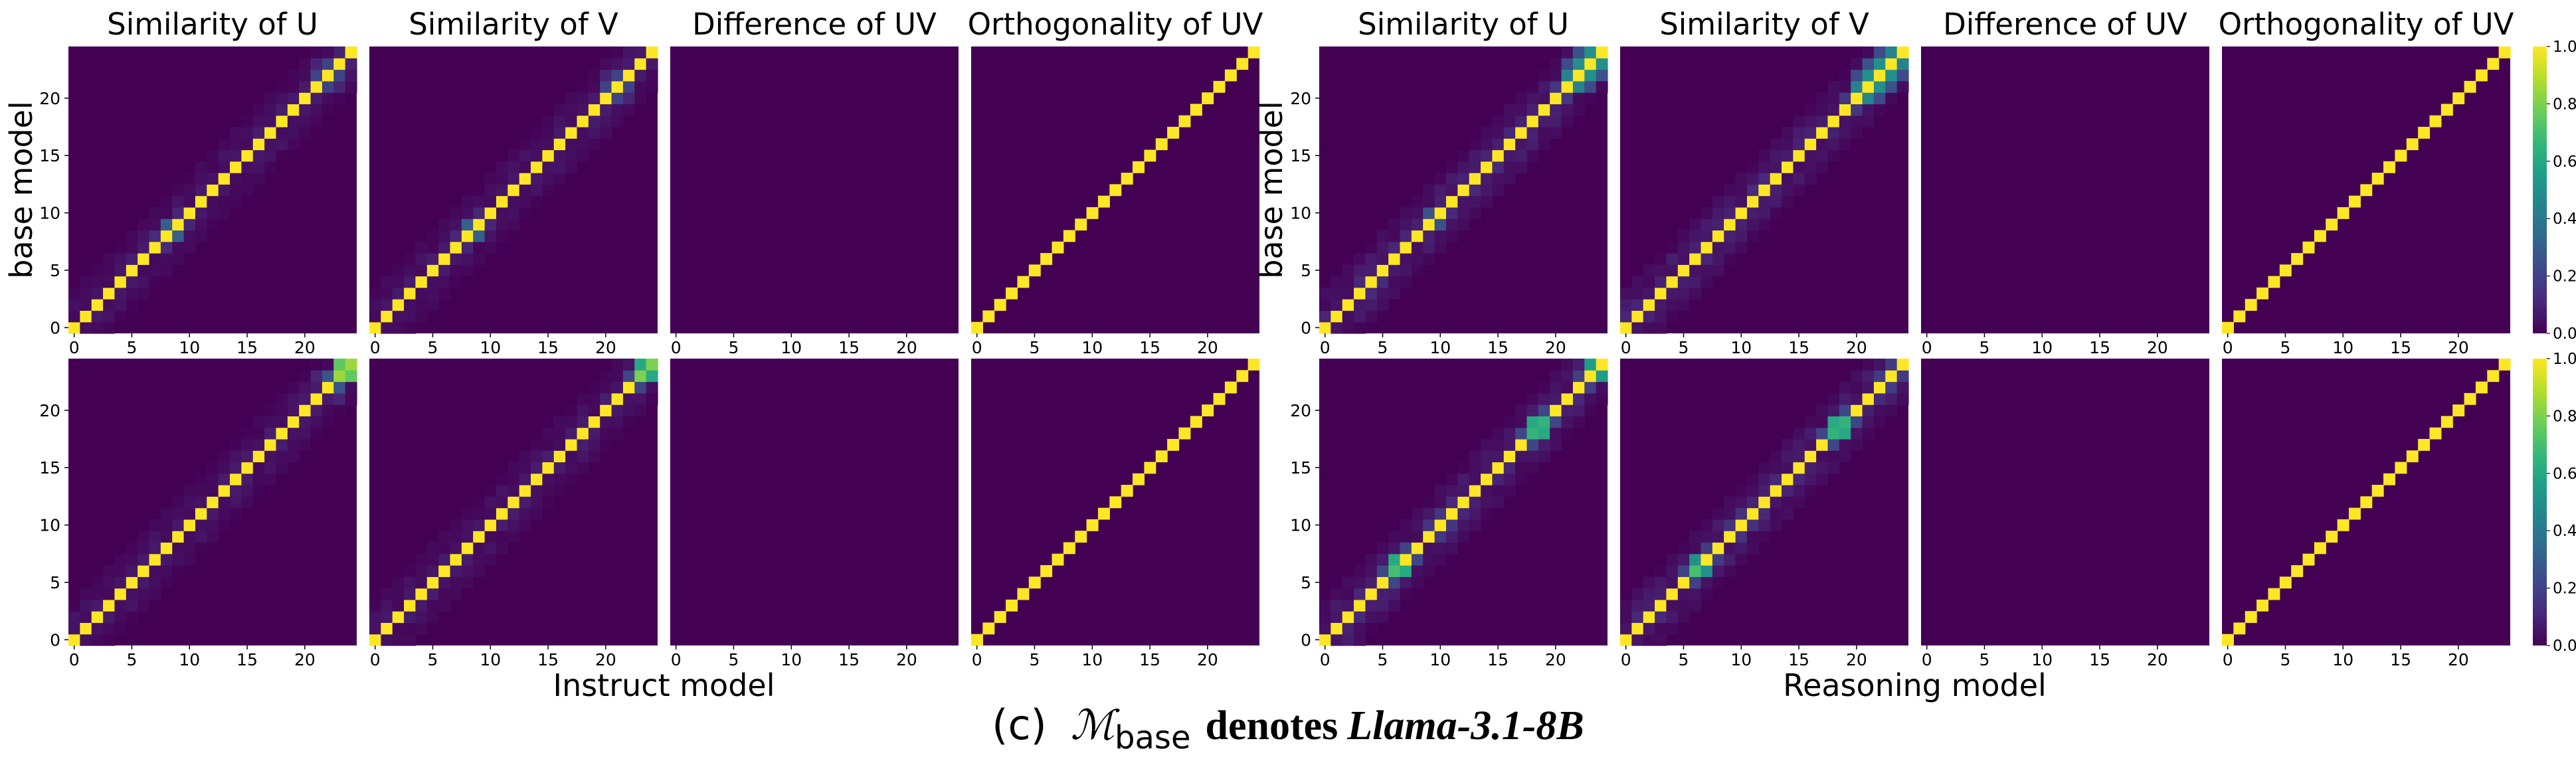  Describe the element at coordinates (1555, 659) in the screenshot. I see `x-tick-label: 20` at that location.